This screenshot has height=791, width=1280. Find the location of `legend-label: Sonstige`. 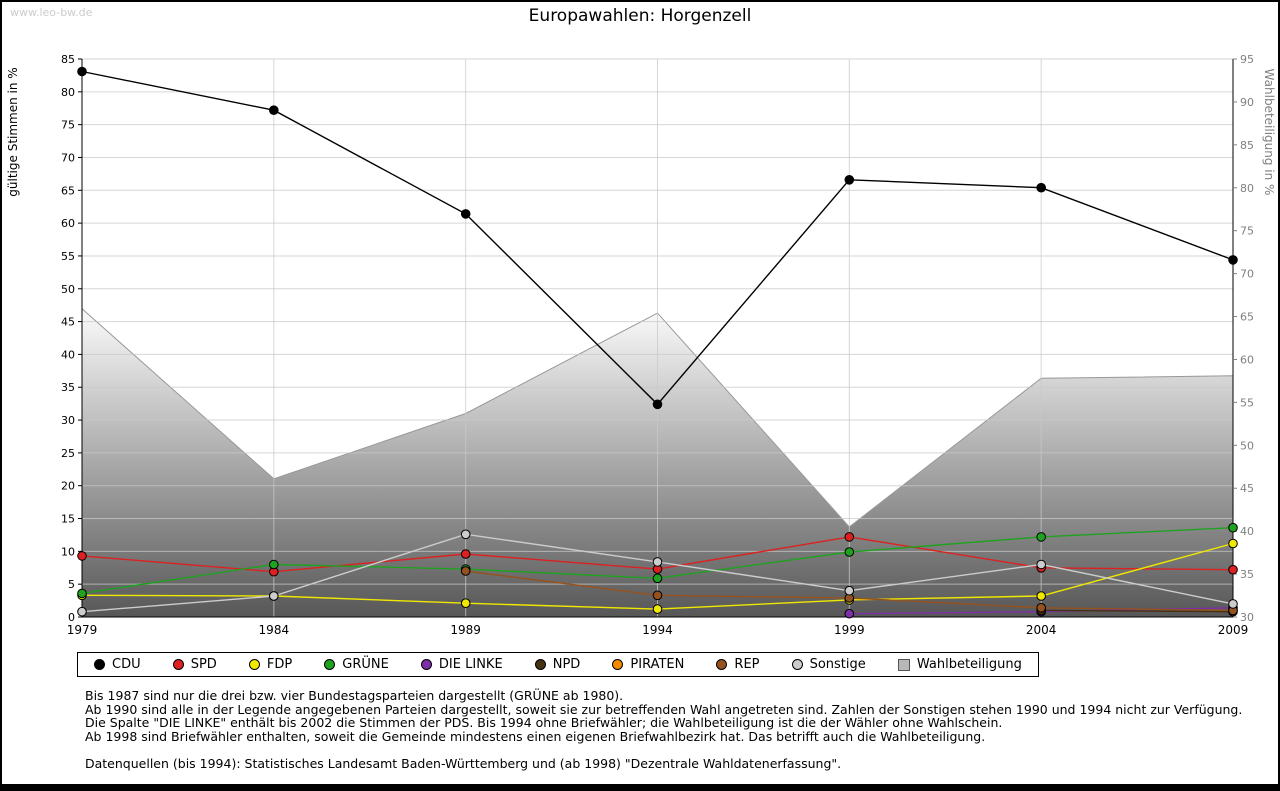

legend-label: Sonstige is located at coordinates (837, 664).